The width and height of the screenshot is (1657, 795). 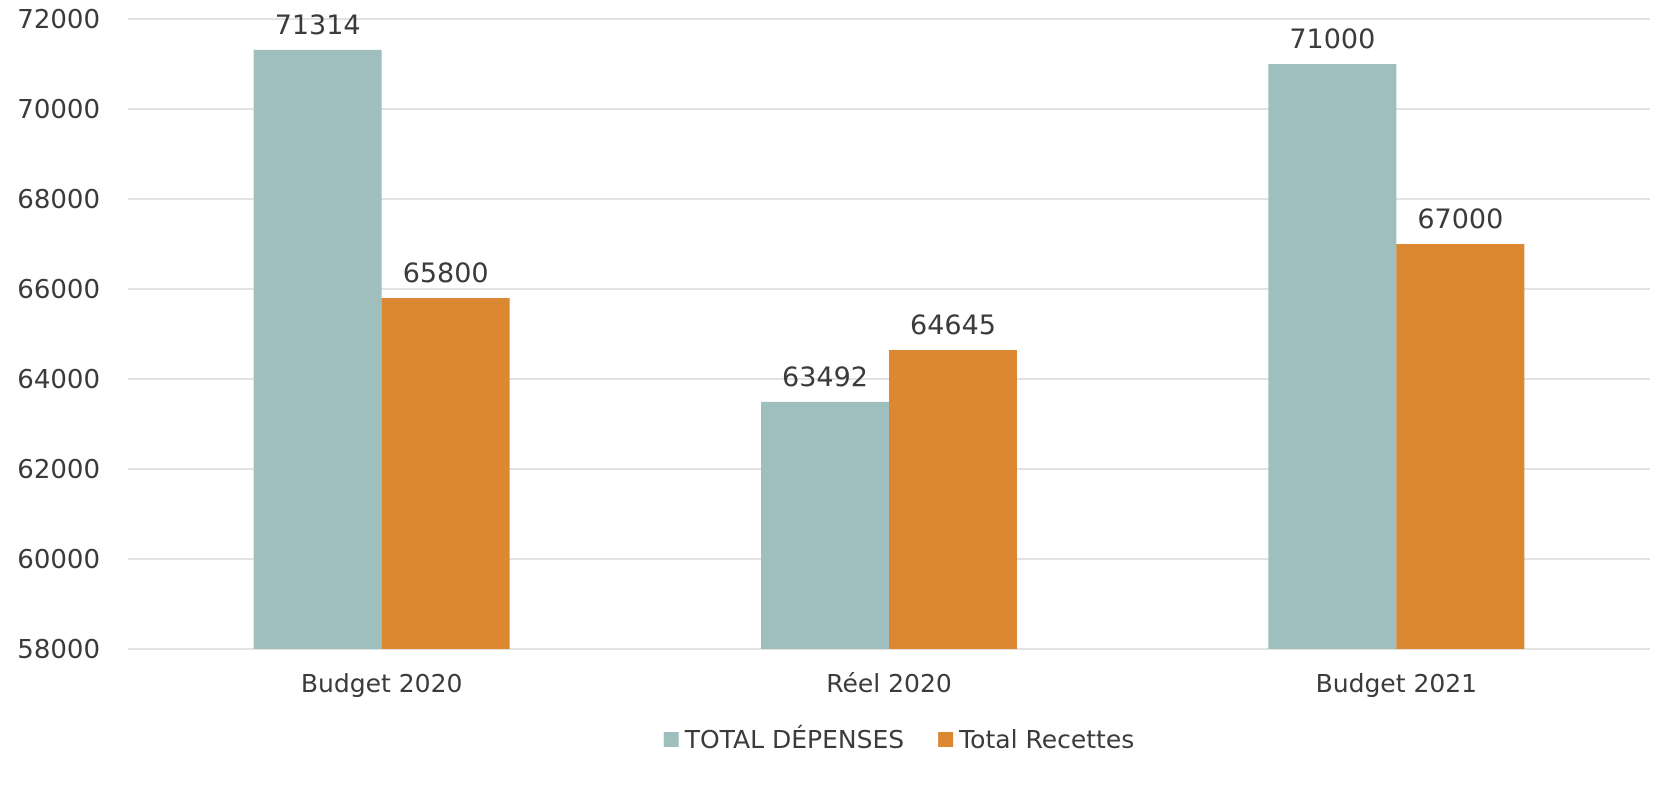 I want to click on legend-label: TOTAL DÉPENSES, so click(x=794, y=739).